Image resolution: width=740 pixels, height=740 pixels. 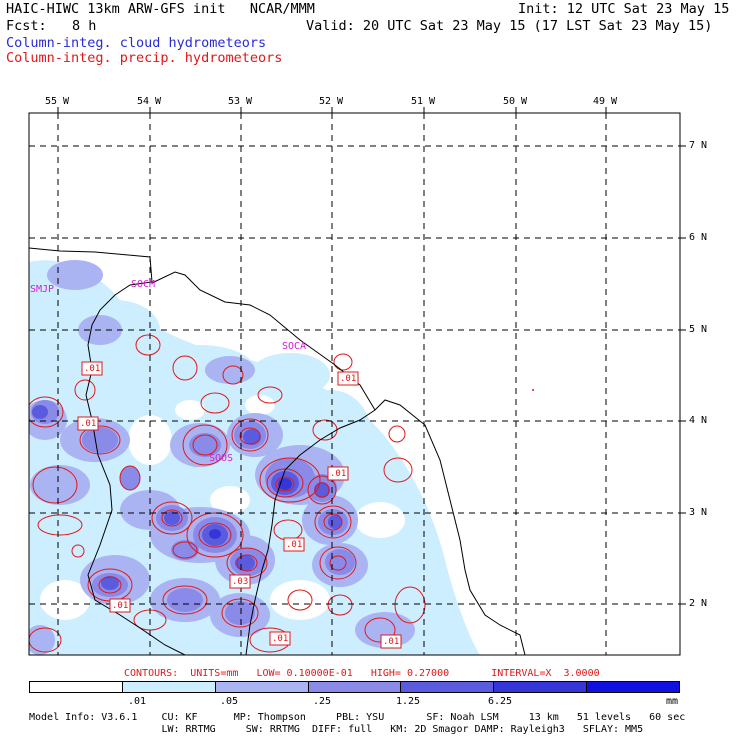 I want to click on lon-label: 54 W, so click(x=149, y=101).